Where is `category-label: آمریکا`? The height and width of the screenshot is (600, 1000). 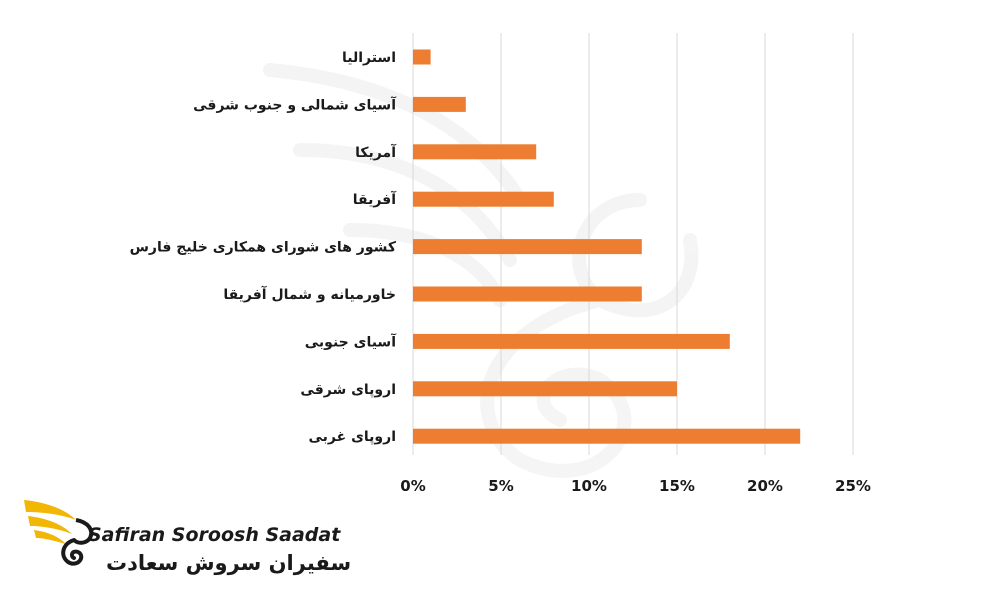 category-label: آمریکا is located at coordinates (376, 152).